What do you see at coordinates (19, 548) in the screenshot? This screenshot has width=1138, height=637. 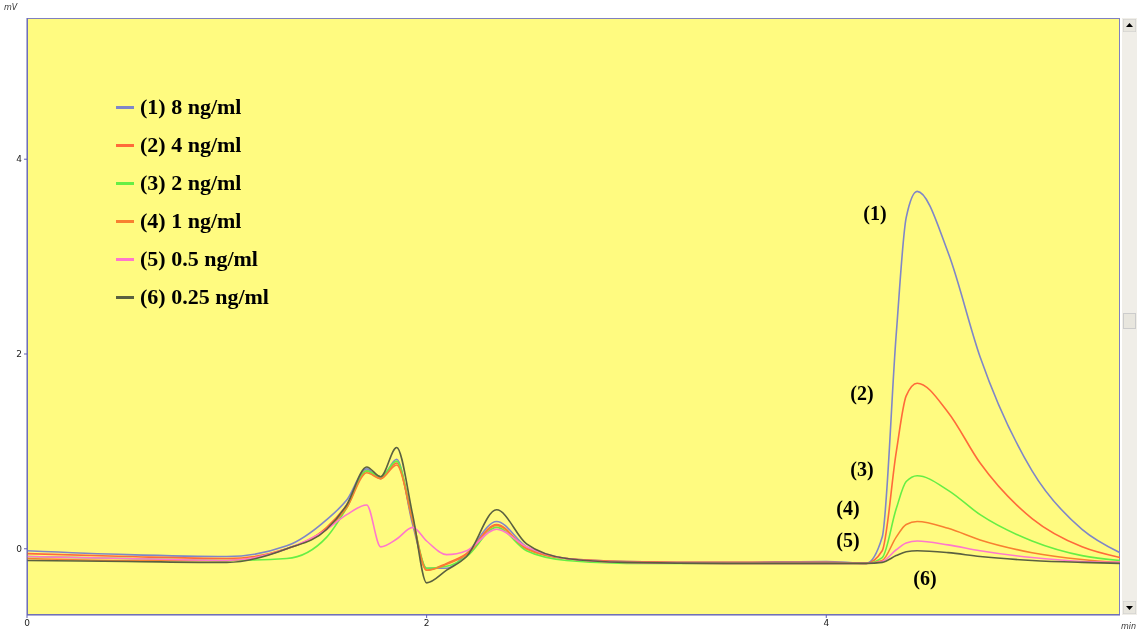 I see `y-tick-label: 0` at bounding box center [19, 548].